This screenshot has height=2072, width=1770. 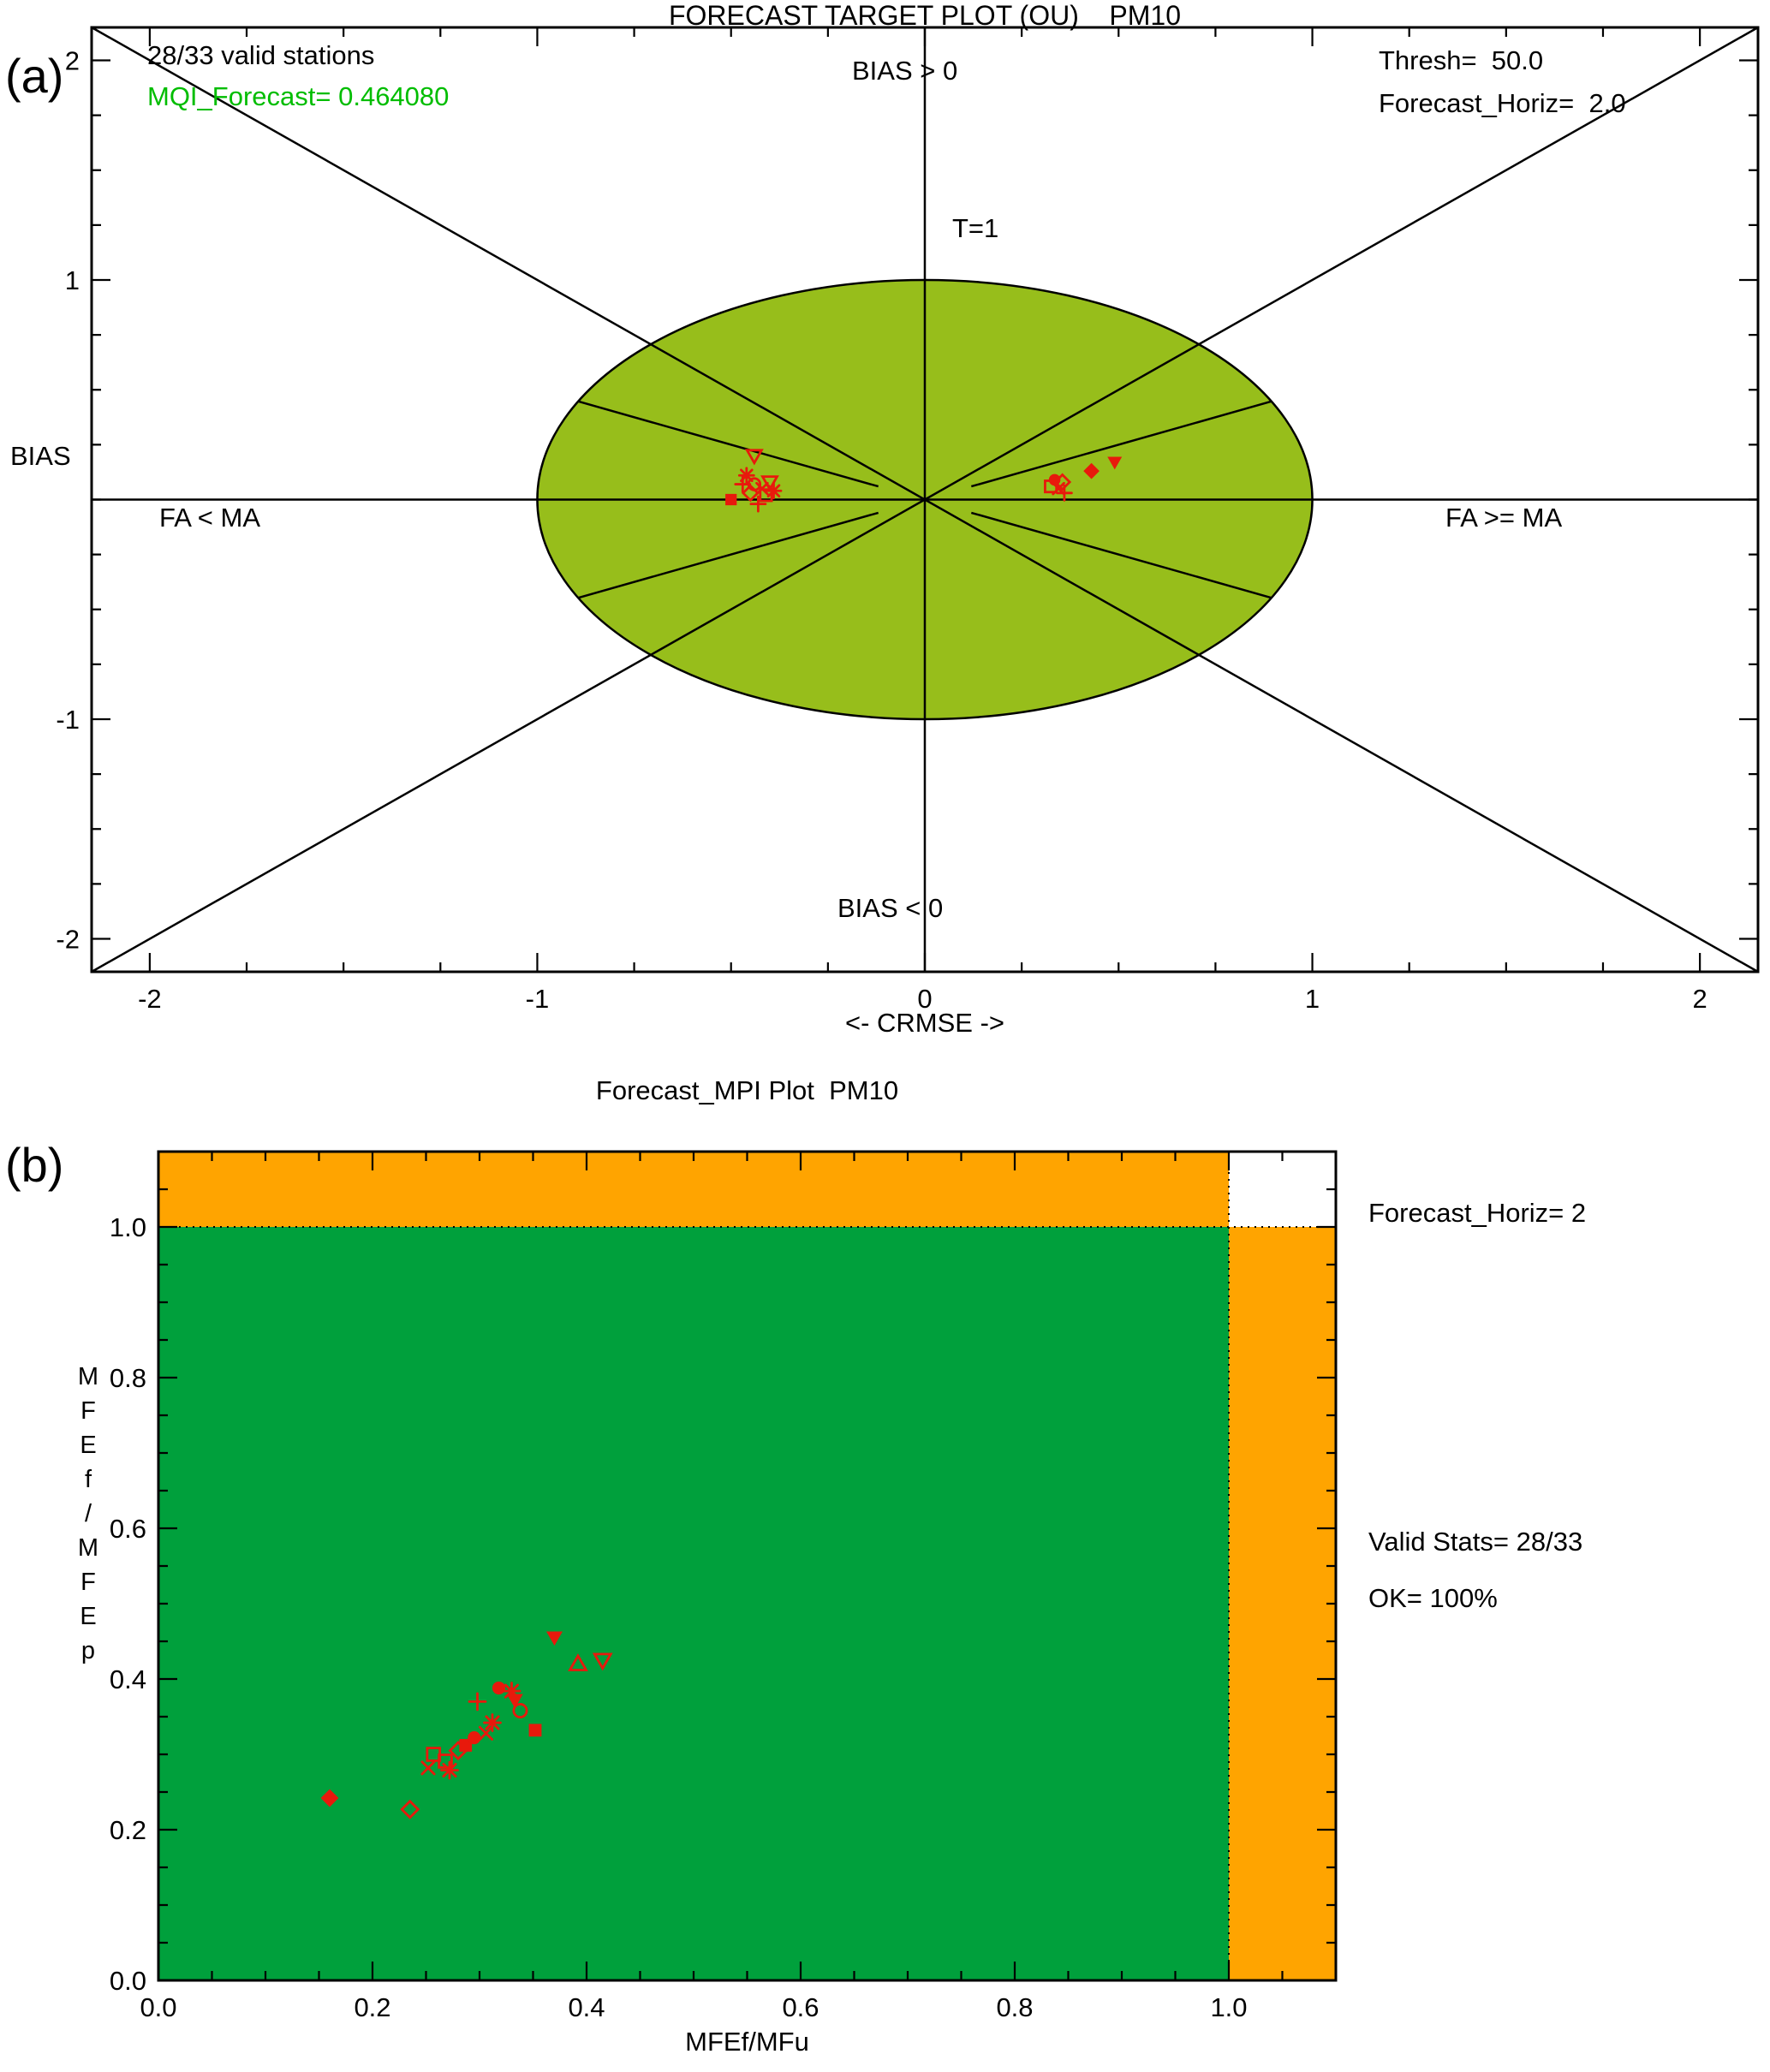 I want to click on x-tick-label: -2, so click(x=150, y=999).